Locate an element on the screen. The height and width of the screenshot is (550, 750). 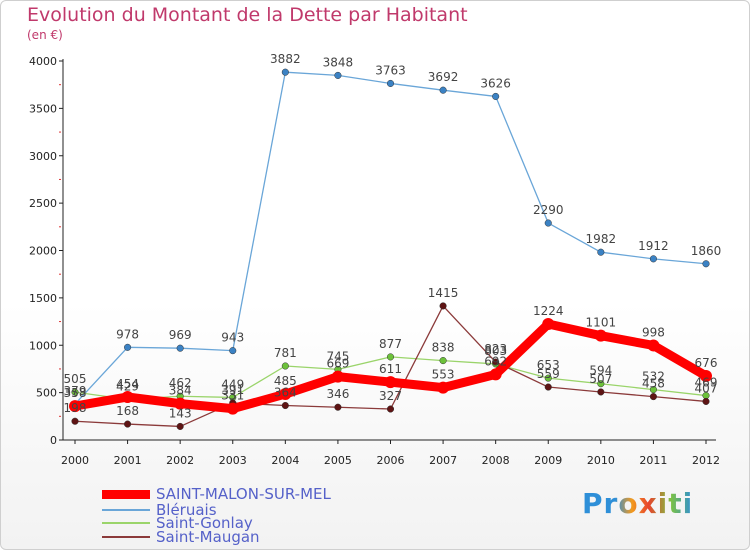
data-label: 1415 is located at coordinates (443, 293).